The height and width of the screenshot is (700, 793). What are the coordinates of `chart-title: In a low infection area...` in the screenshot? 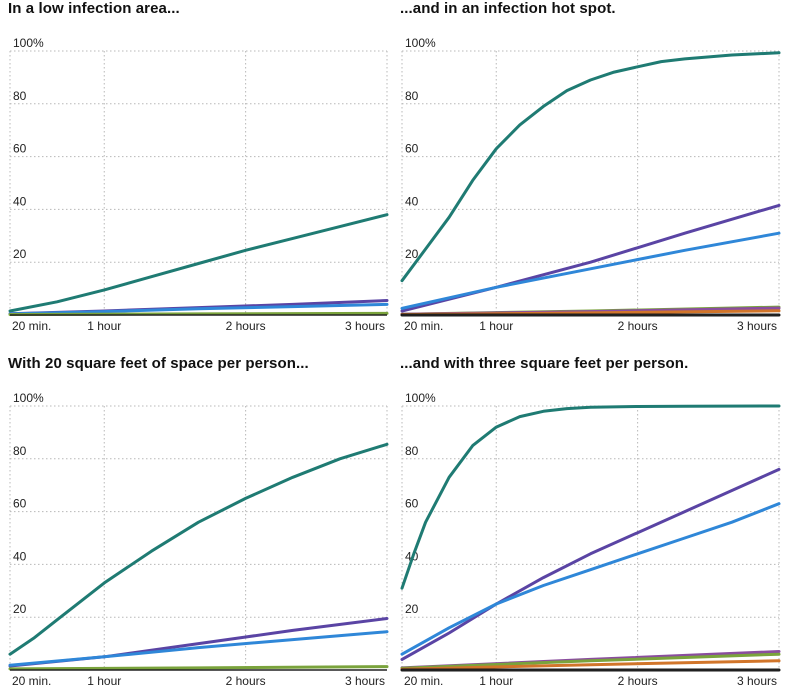 It's located at (94, 8).